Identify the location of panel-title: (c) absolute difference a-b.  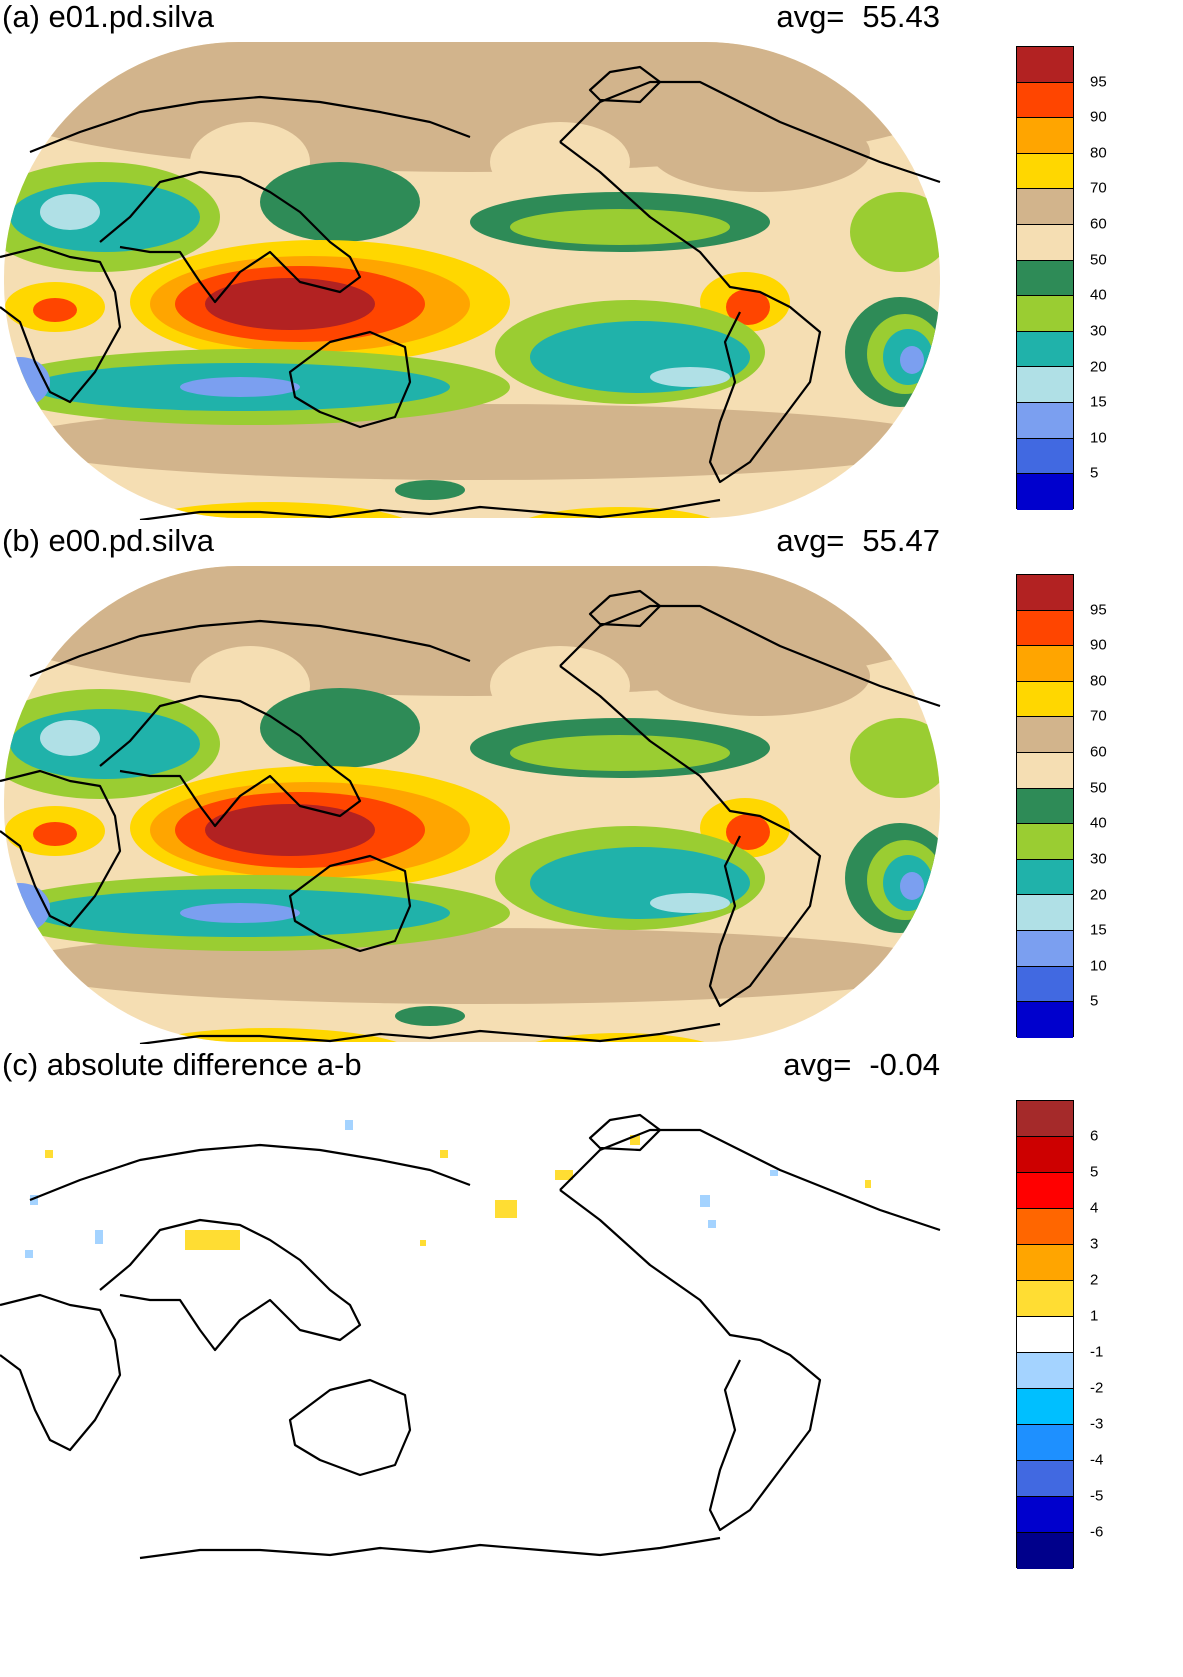
(182, 1064).